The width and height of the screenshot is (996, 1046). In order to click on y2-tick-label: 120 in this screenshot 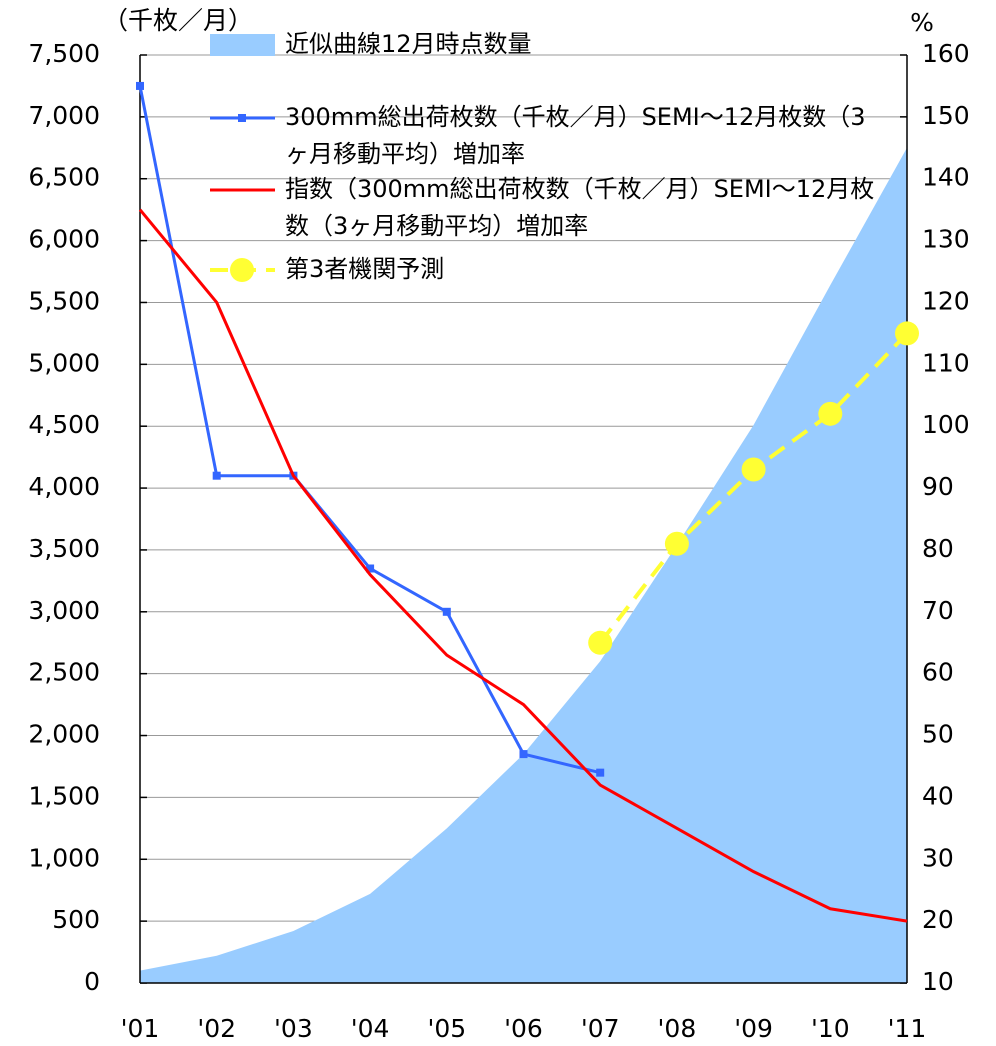, I will do `click(946, 300)`.